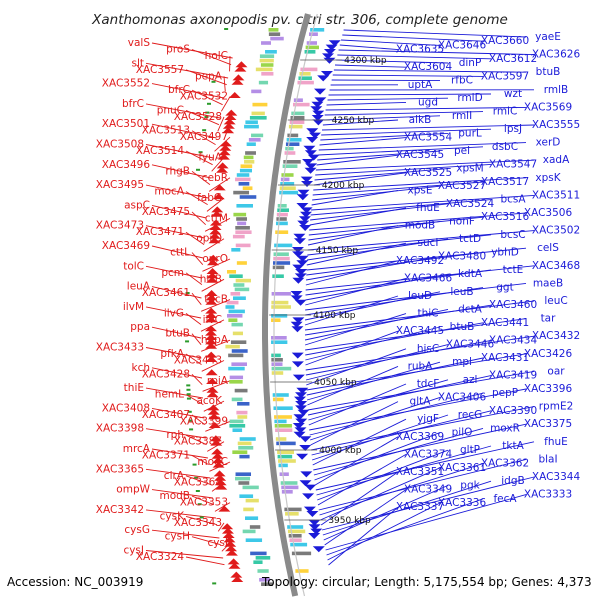 The width and height of the screenshot is (600, 600). What do you see at coordinates (428, 138) in the screenshot?
I see `gene-label-reverse: XAC3554` at bounding box center [428, 138].